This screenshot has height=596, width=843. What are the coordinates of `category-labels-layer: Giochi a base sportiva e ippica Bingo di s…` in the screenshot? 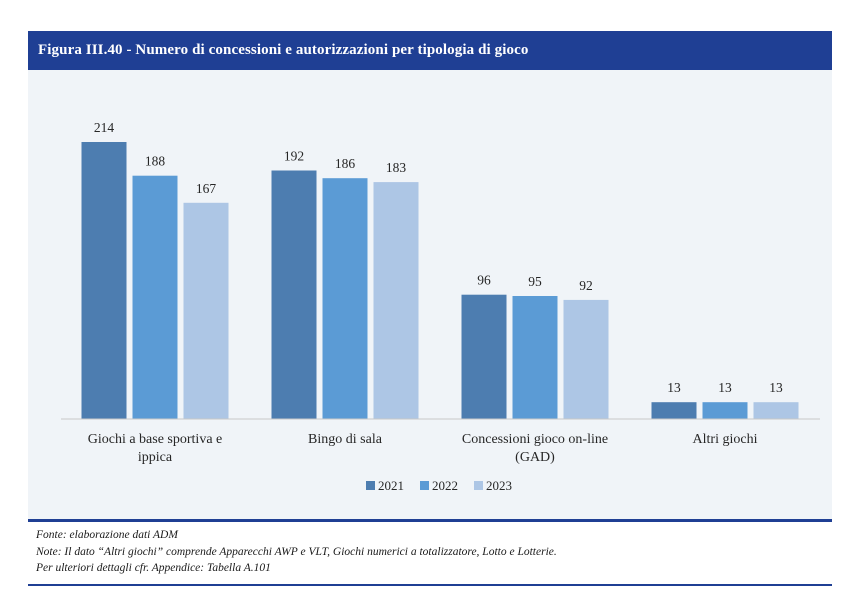 It's located at (423, 448).